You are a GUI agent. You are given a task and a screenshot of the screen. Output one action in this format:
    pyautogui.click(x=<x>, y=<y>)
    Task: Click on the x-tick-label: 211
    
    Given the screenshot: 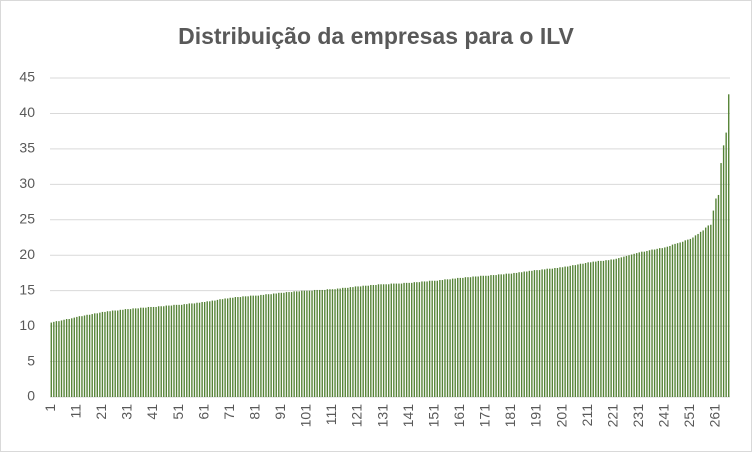 What is the action you would take?
    pyautogui.click(x=587, y=415)
    